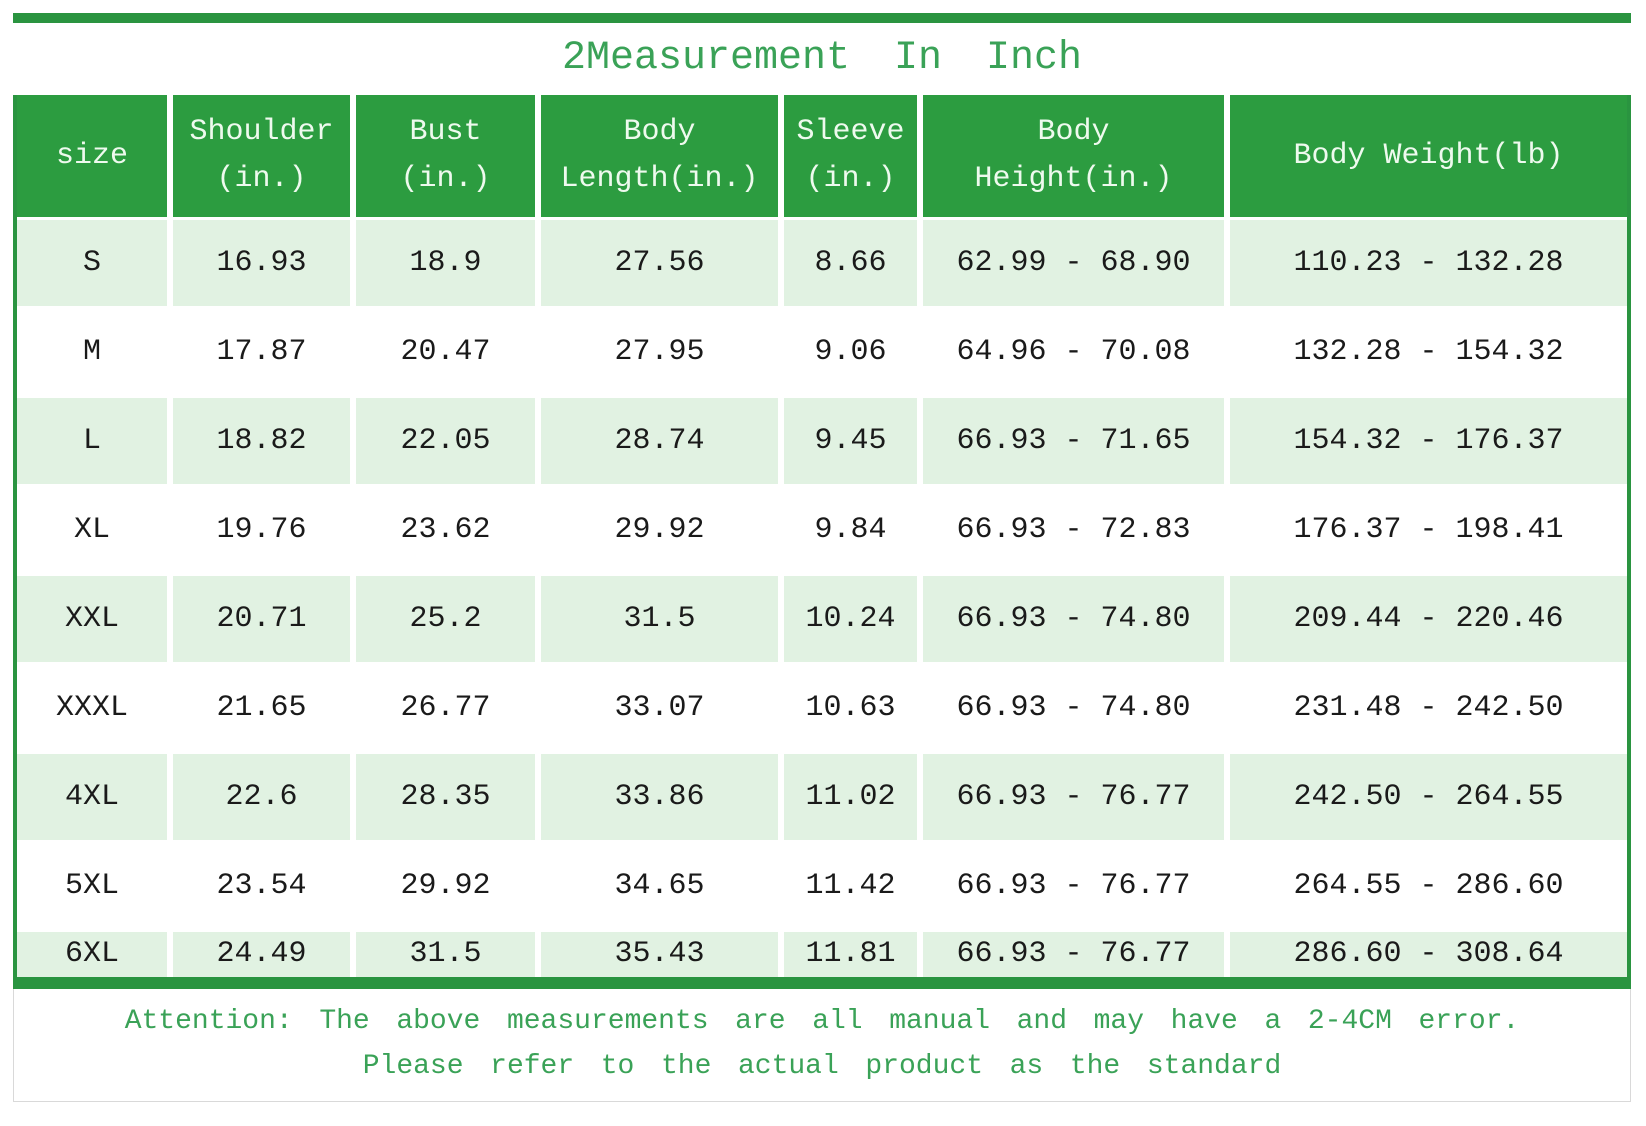  Describe the element at coordinates (447, 156) in the screenshot. I see `column-header-2: Bust (in.)` at that location.